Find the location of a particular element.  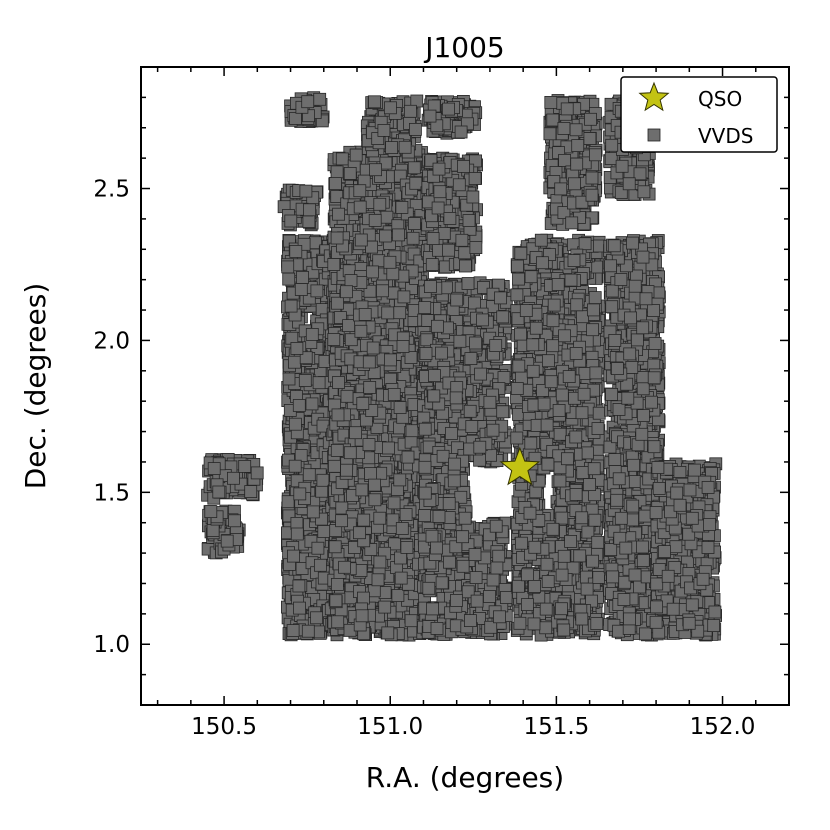

chart-title: J1005 is located at coordinates (464, 47).